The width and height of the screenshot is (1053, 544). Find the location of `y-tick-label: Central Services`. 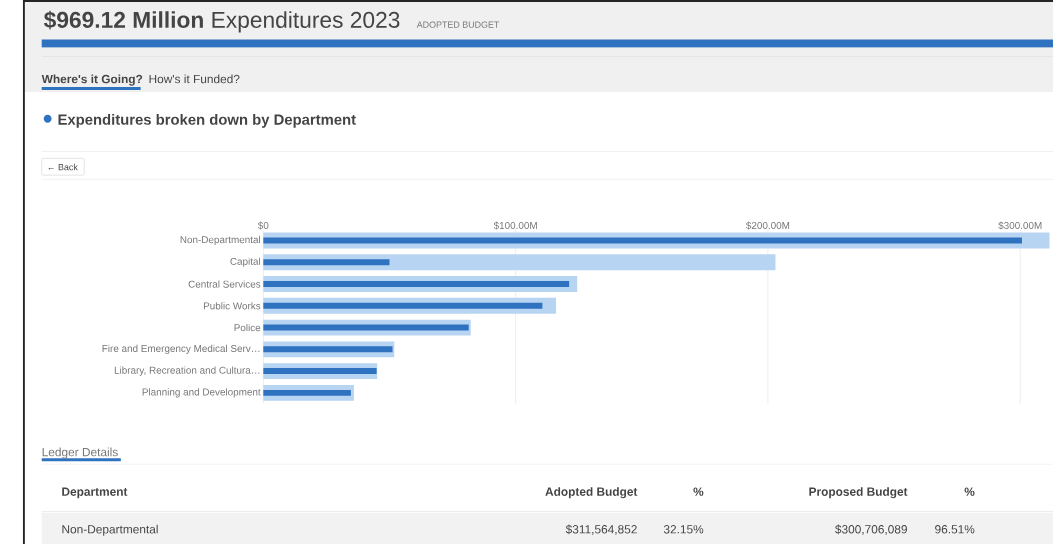

y-tick-label: Central Services is located at coordinates (224, 284).